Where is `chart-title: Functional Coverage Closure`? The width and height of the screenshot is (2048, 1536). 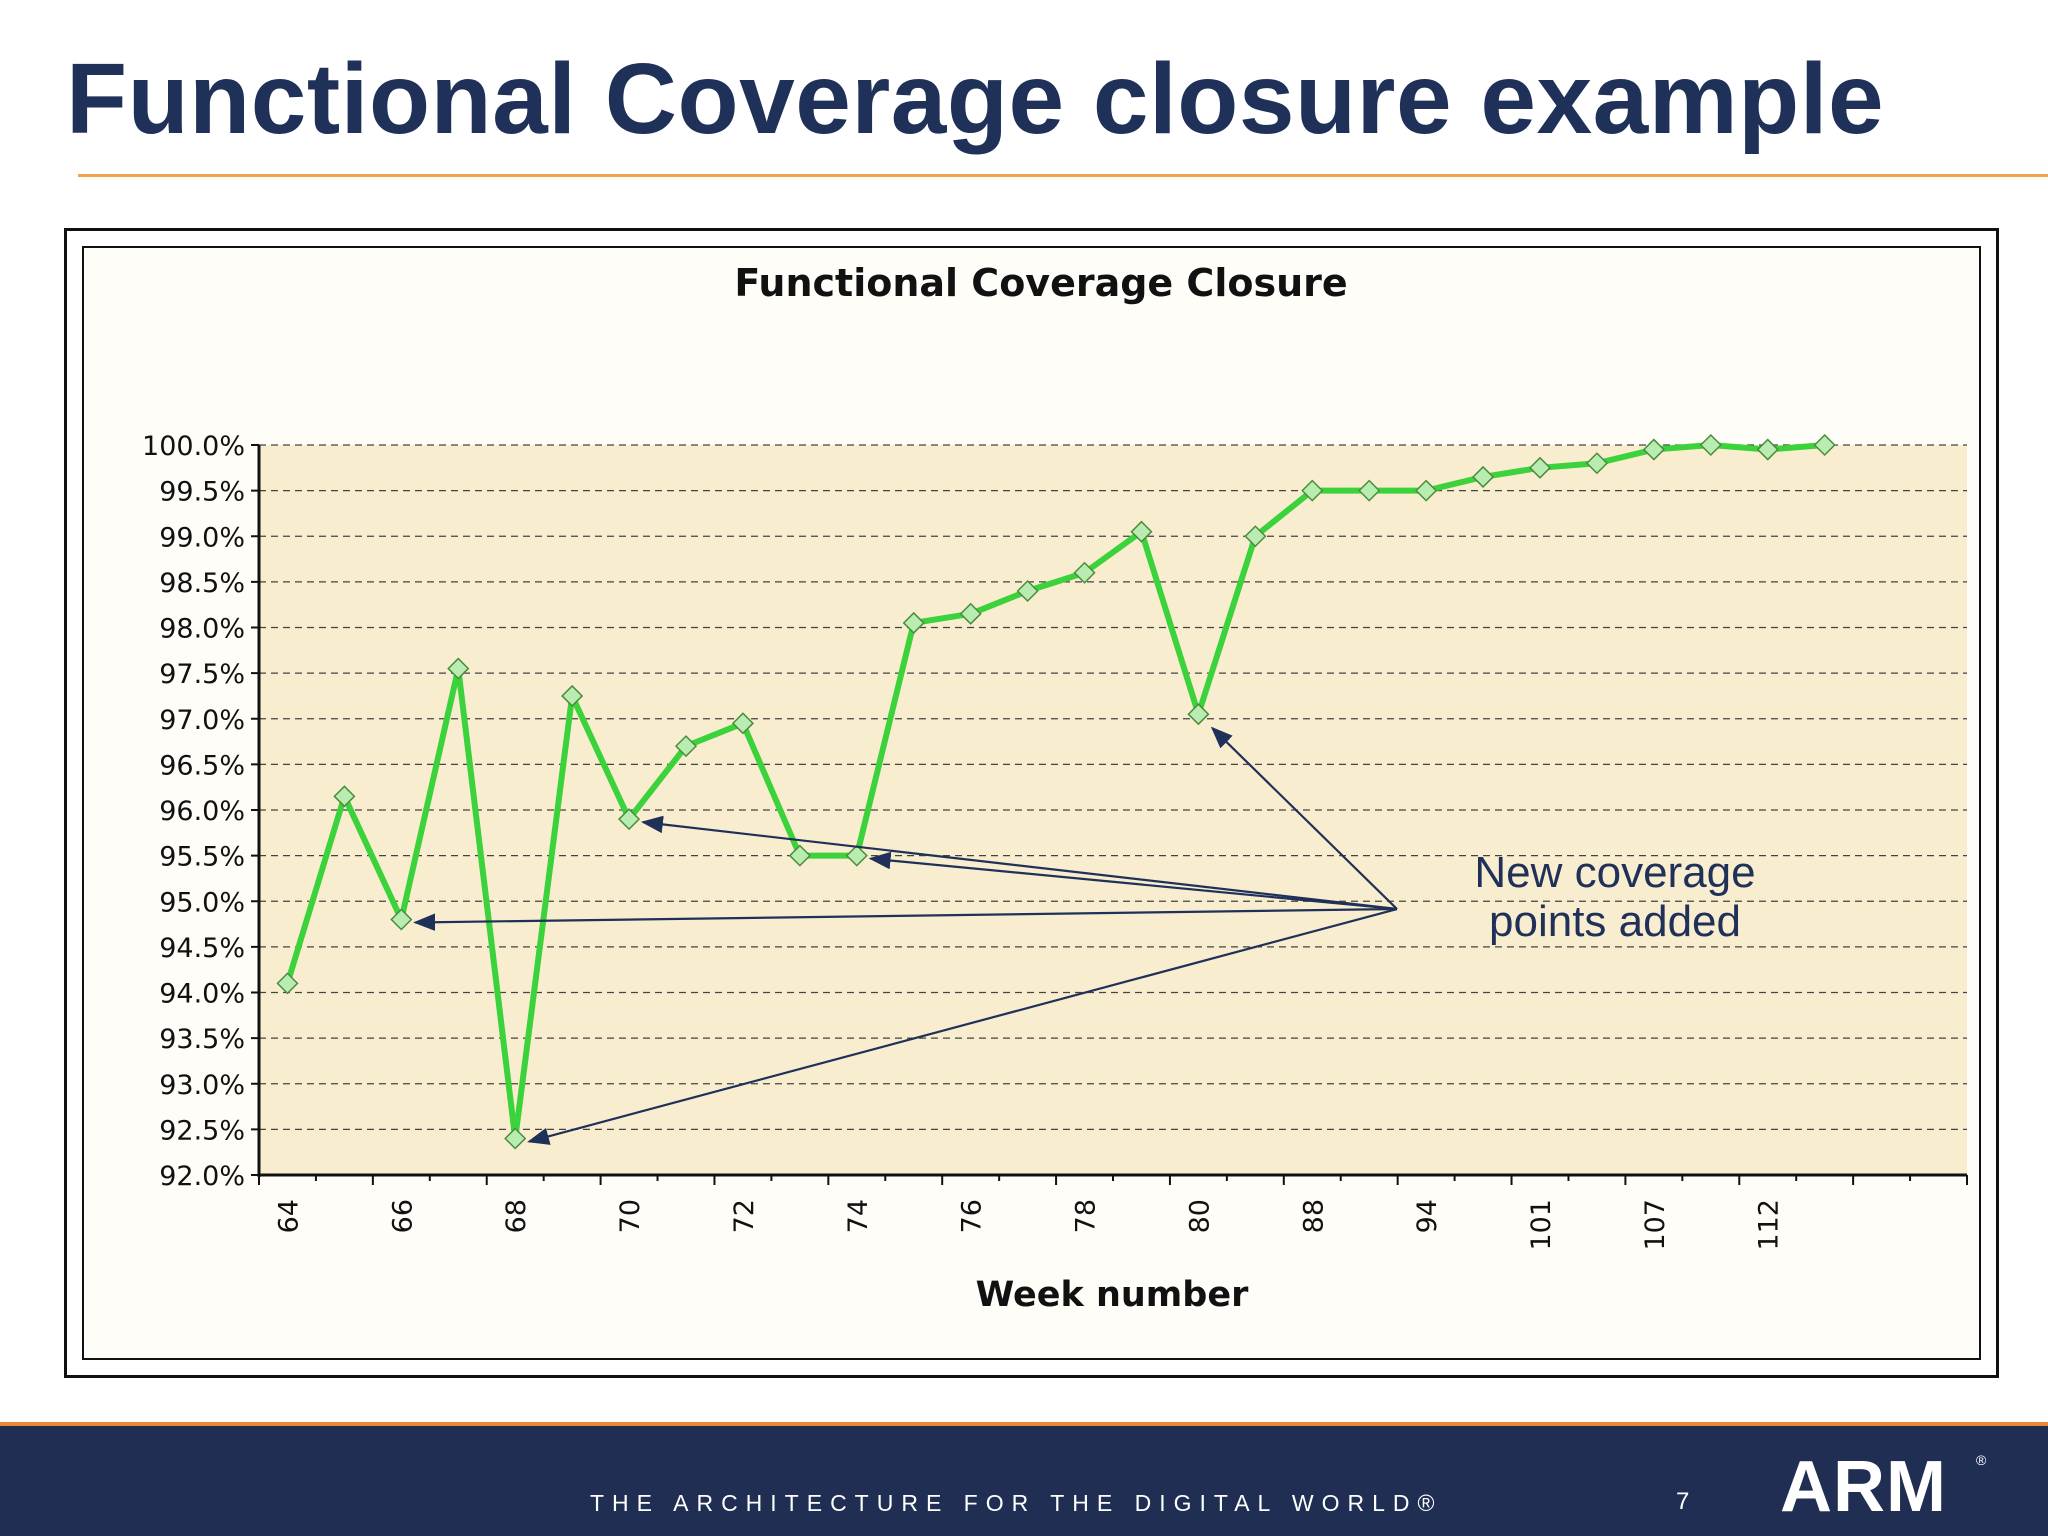
chart-title: Functional Coverage Closure is located at coordinates (1040, 283).